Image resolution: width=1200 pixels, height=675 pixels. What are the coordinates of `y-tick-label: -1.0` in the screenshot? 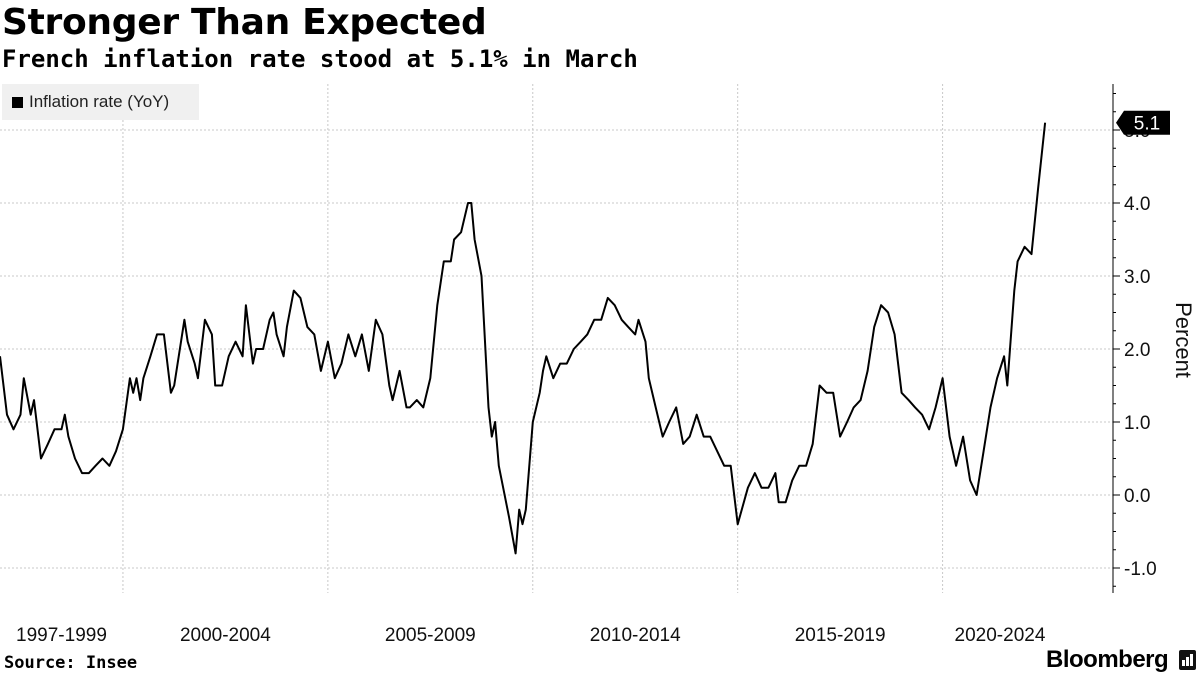 It's located at (1140, 569).